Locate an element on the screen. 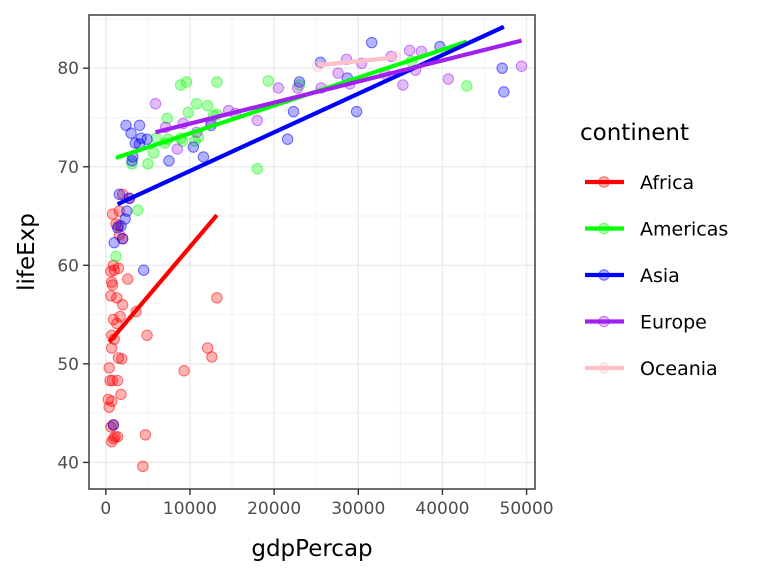  y-axis-title: lifeExp is located at coordinates (27, 252).